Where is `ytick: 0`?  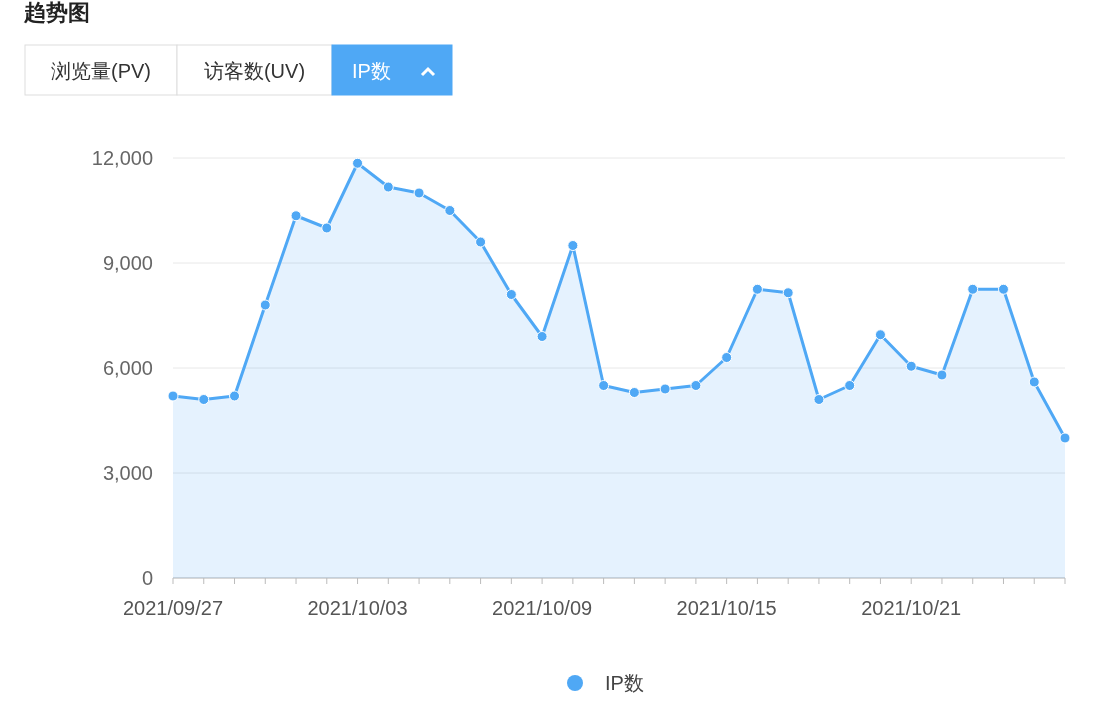
ytick: 0 is located at coordinates (147, 578).